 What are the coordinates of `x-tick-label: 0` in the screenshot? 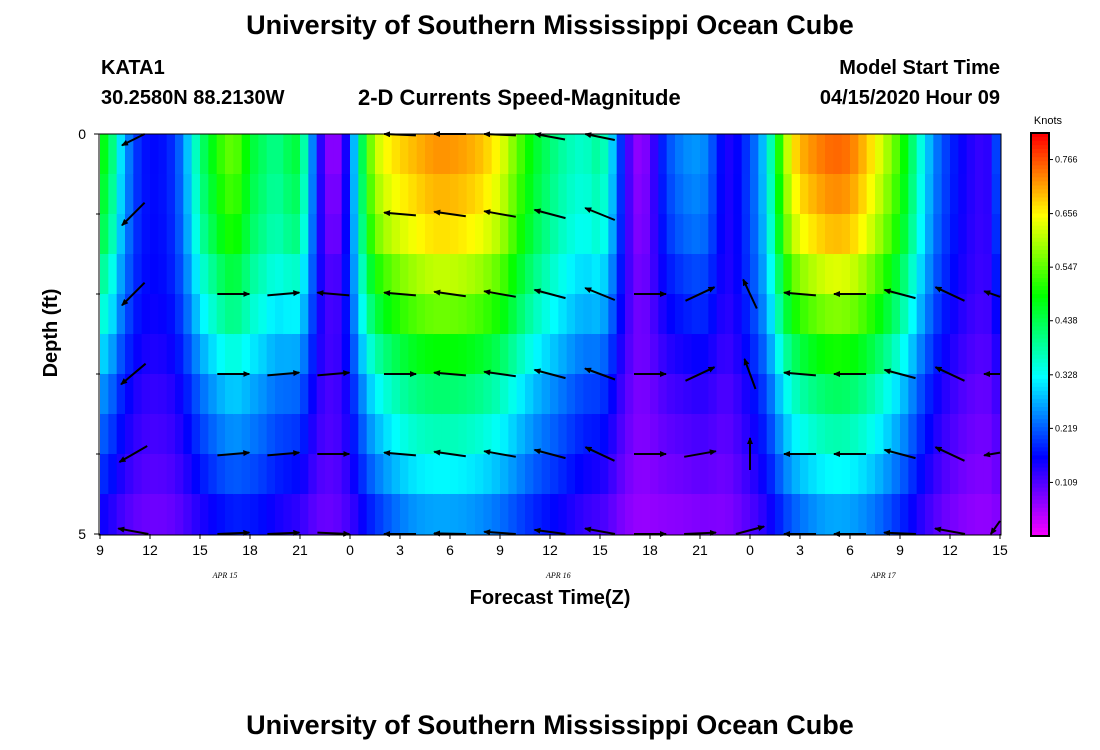 It's located at (350, 550).